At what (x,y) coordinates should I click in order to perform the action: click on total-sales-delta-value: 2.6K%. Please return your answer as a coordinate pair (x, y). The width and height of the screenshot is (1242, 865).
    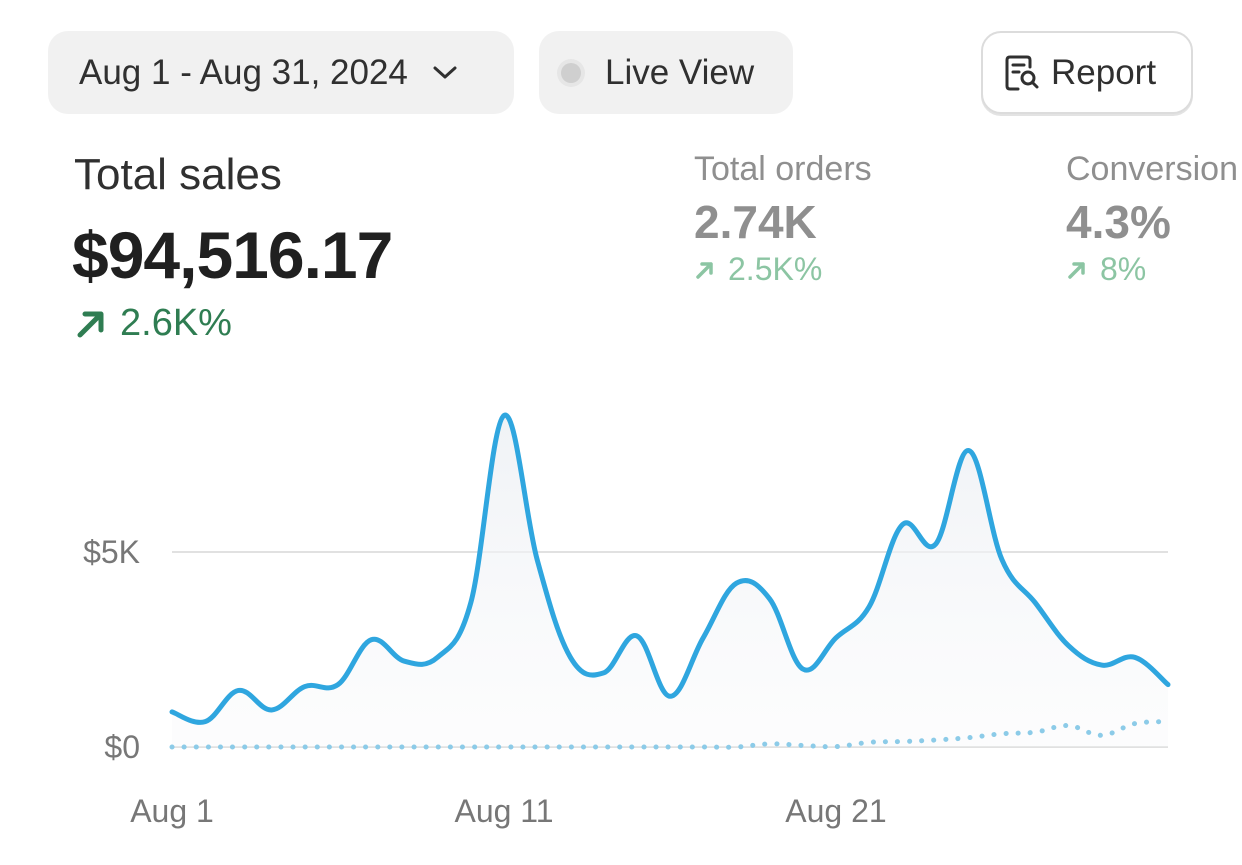
    Looking at the image, I should click on (176, 323).